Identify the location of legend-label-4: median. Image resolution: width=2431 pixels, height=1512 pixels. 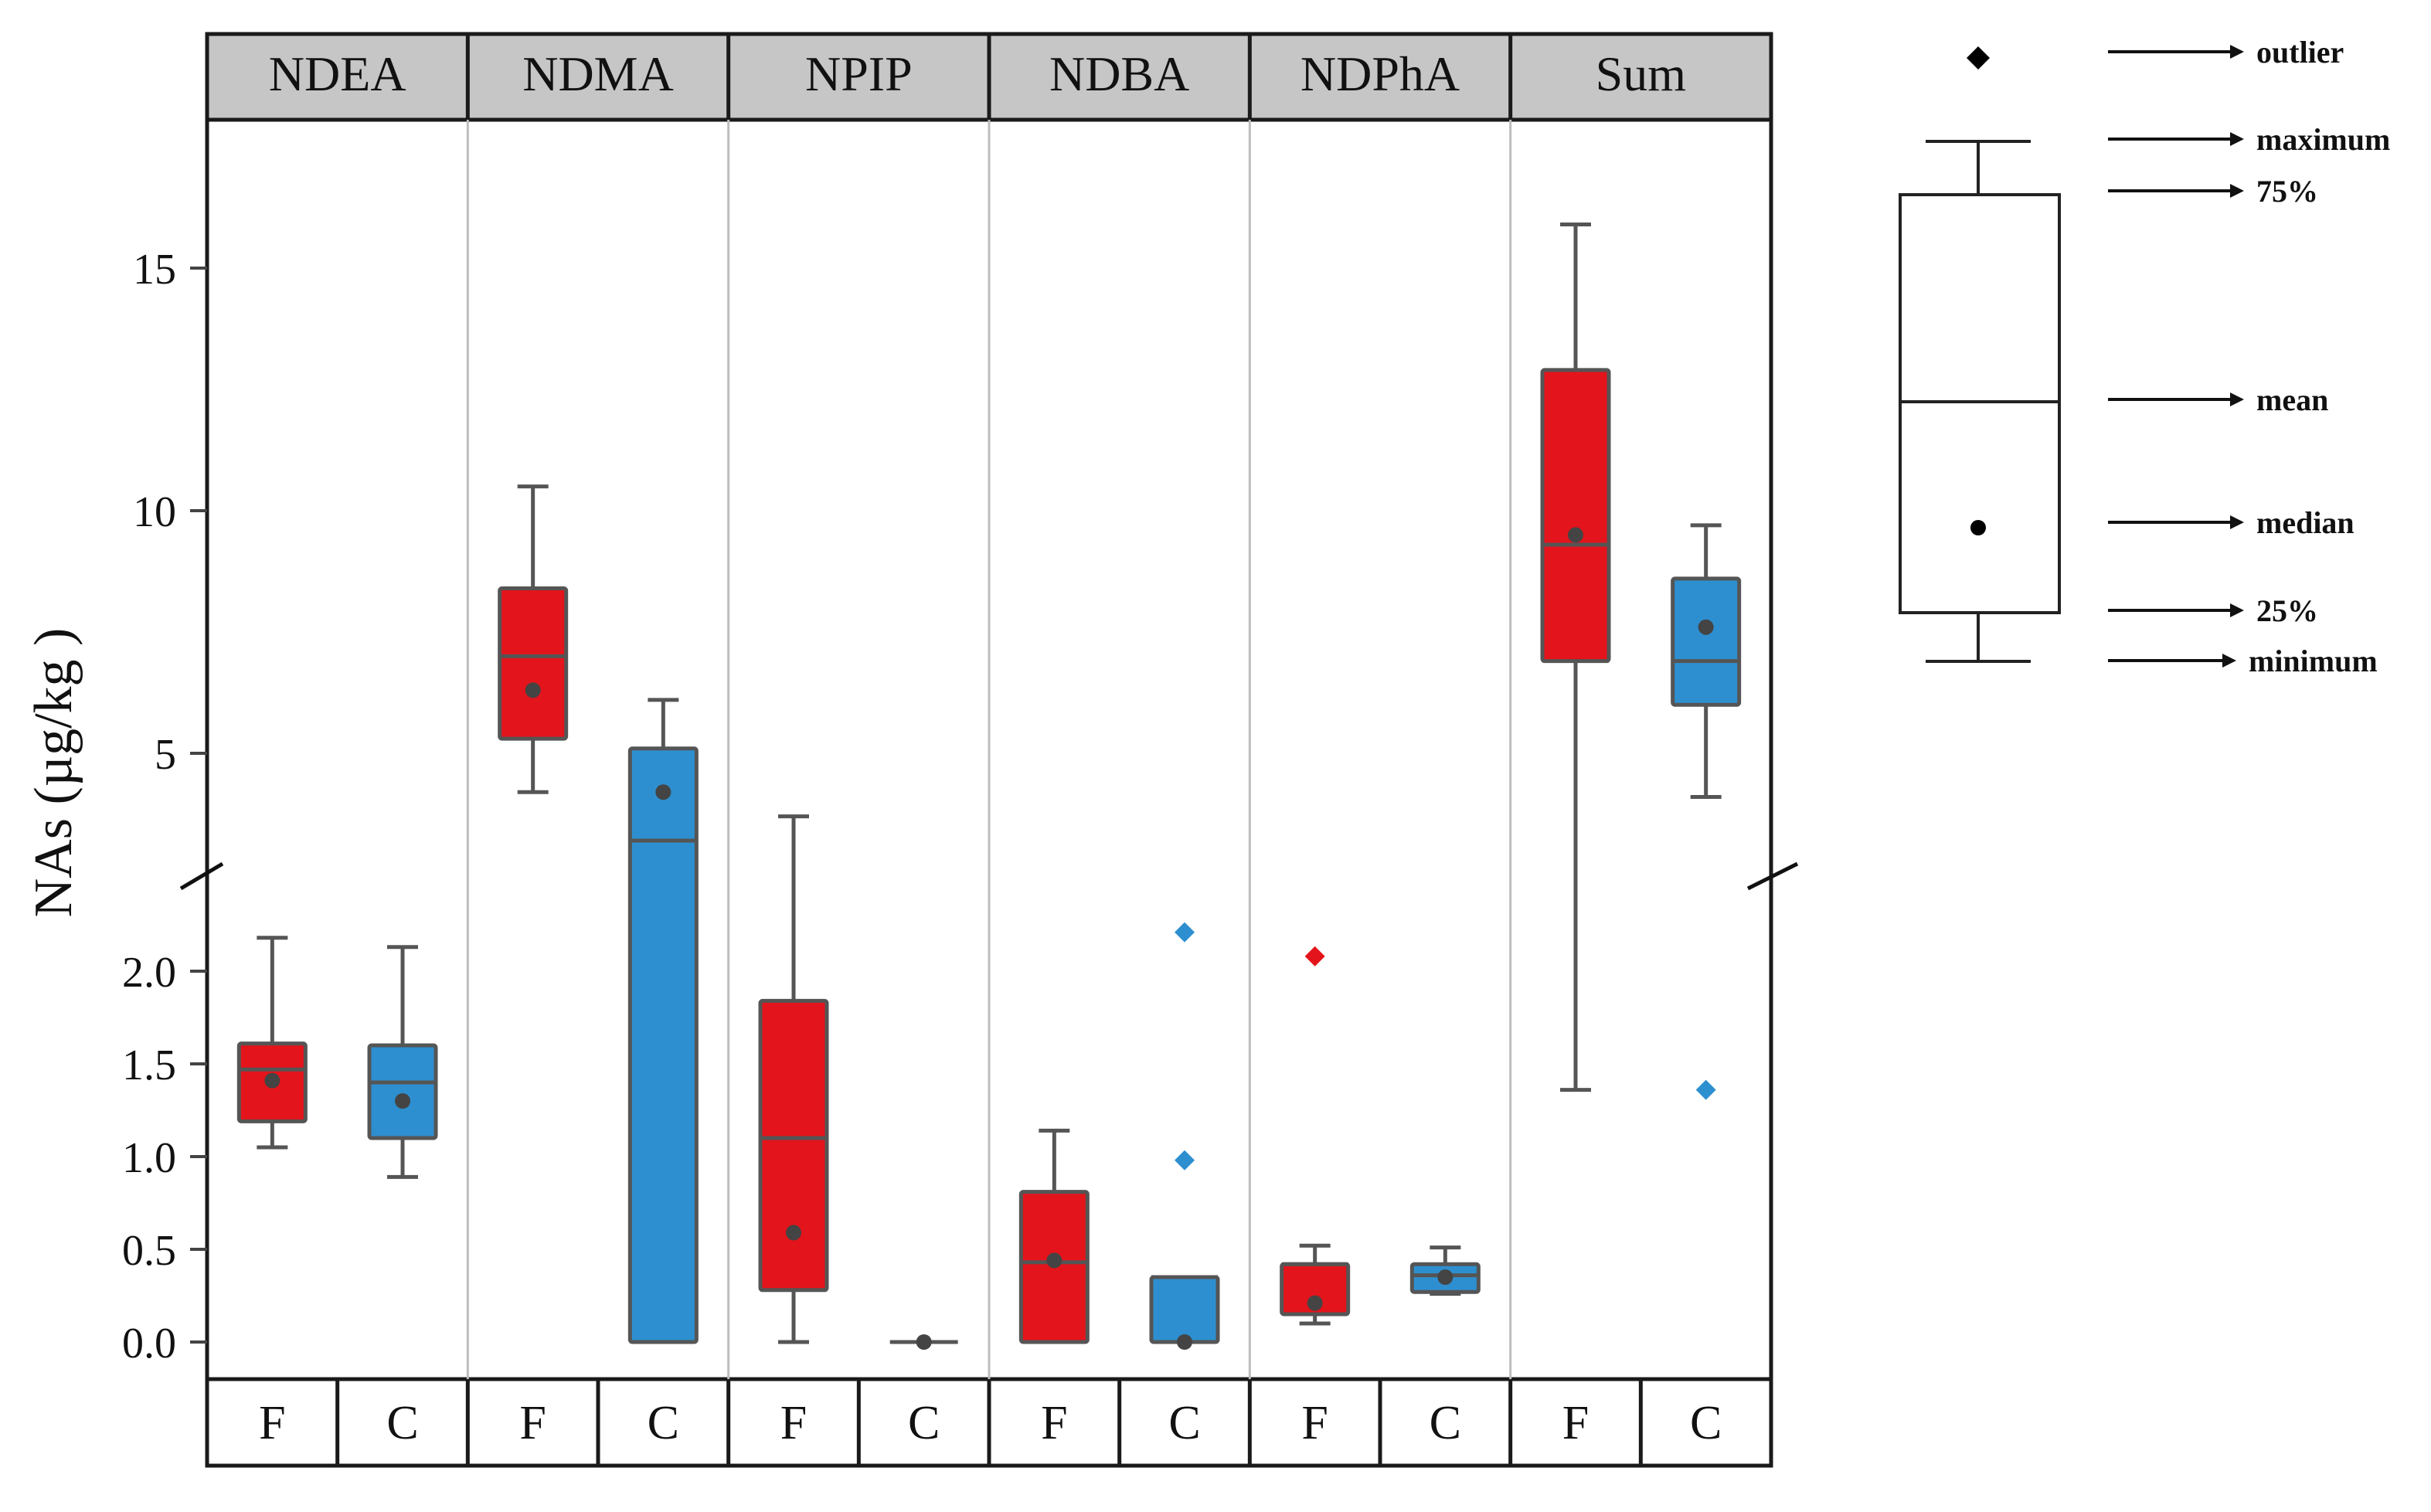
(2305, 522).